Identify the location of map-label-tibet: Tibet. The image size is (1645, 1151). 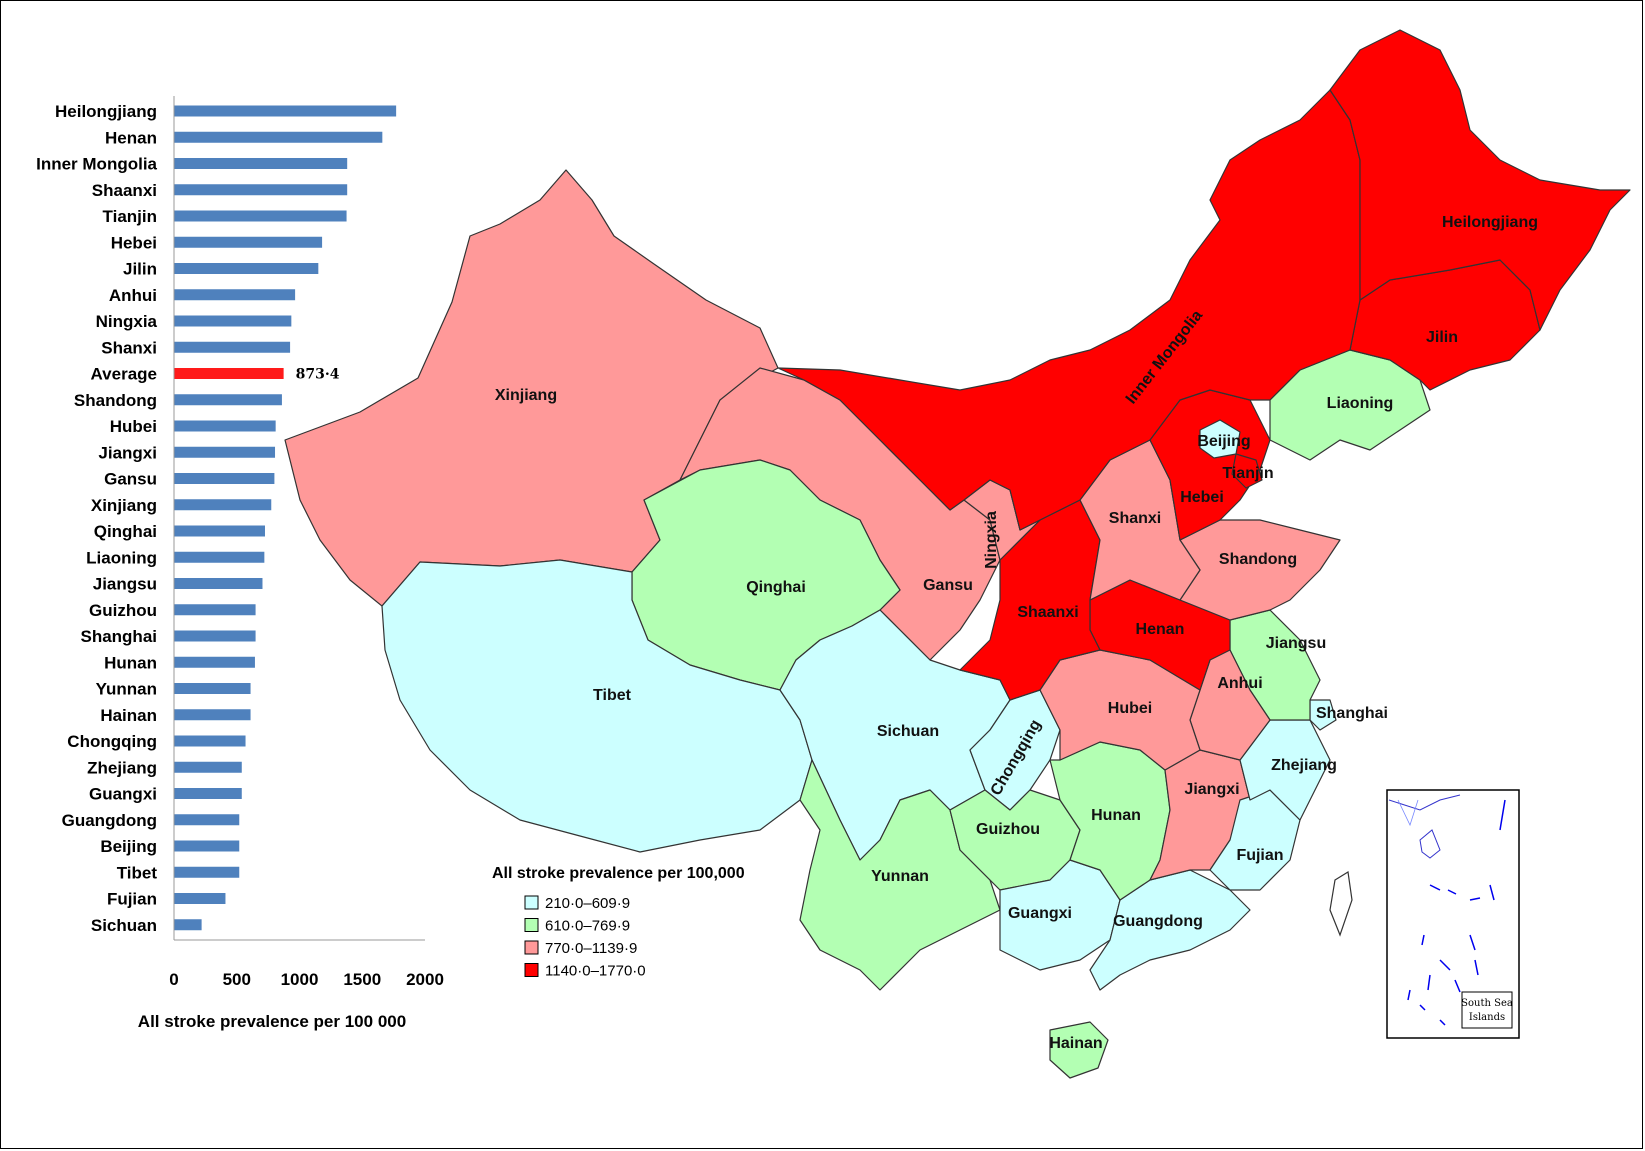
(612, 695).